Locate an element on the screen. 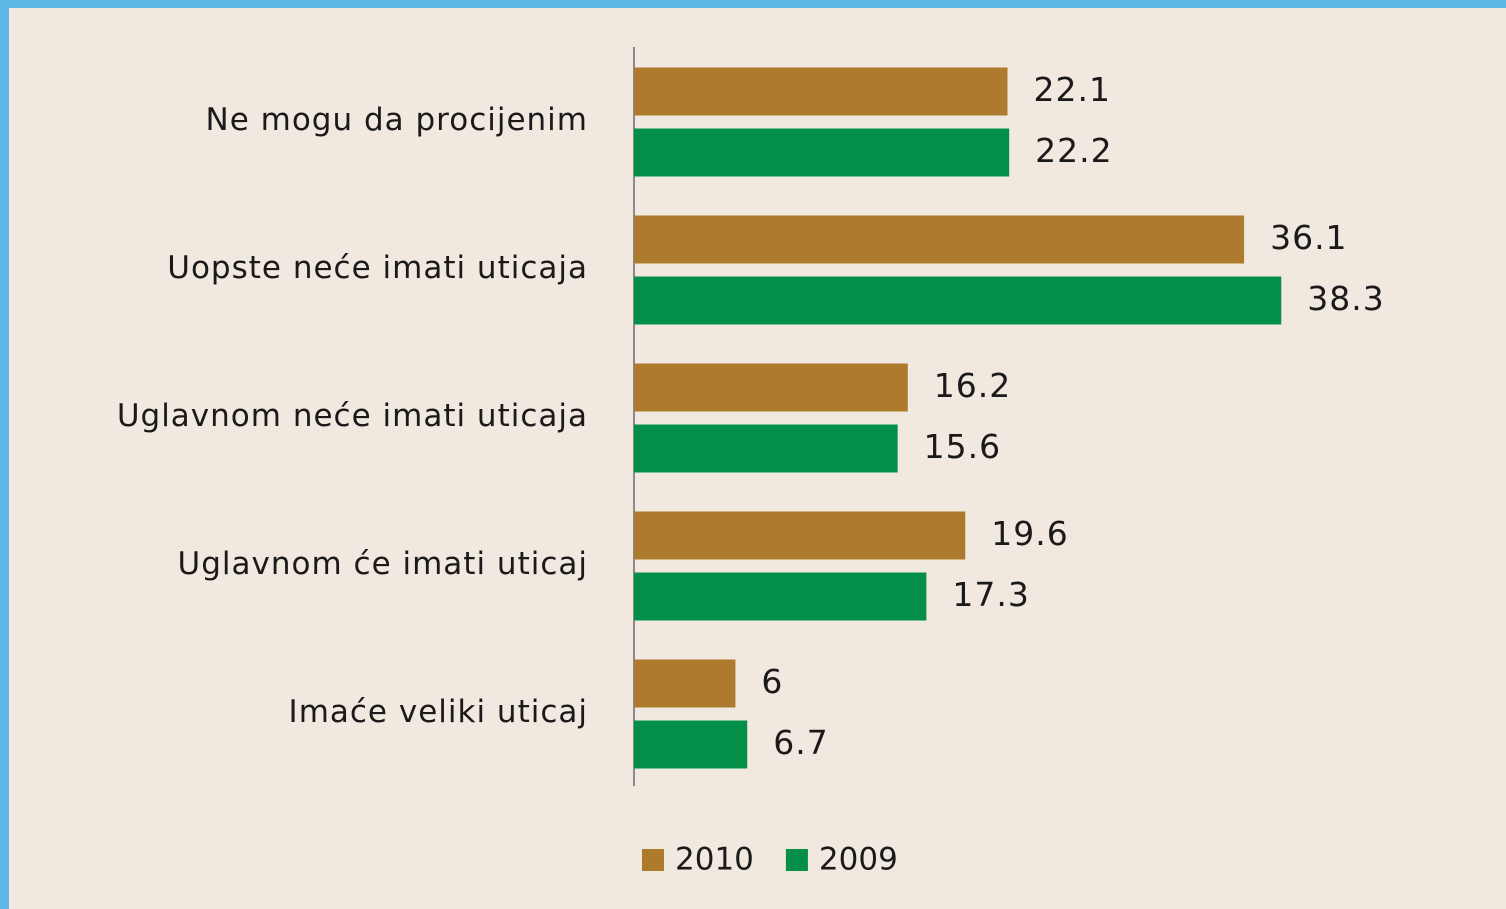 This screenshot has width=1506, height=909. category-label: Uopste neće imati uticaja is located at coordinates (377, 268).